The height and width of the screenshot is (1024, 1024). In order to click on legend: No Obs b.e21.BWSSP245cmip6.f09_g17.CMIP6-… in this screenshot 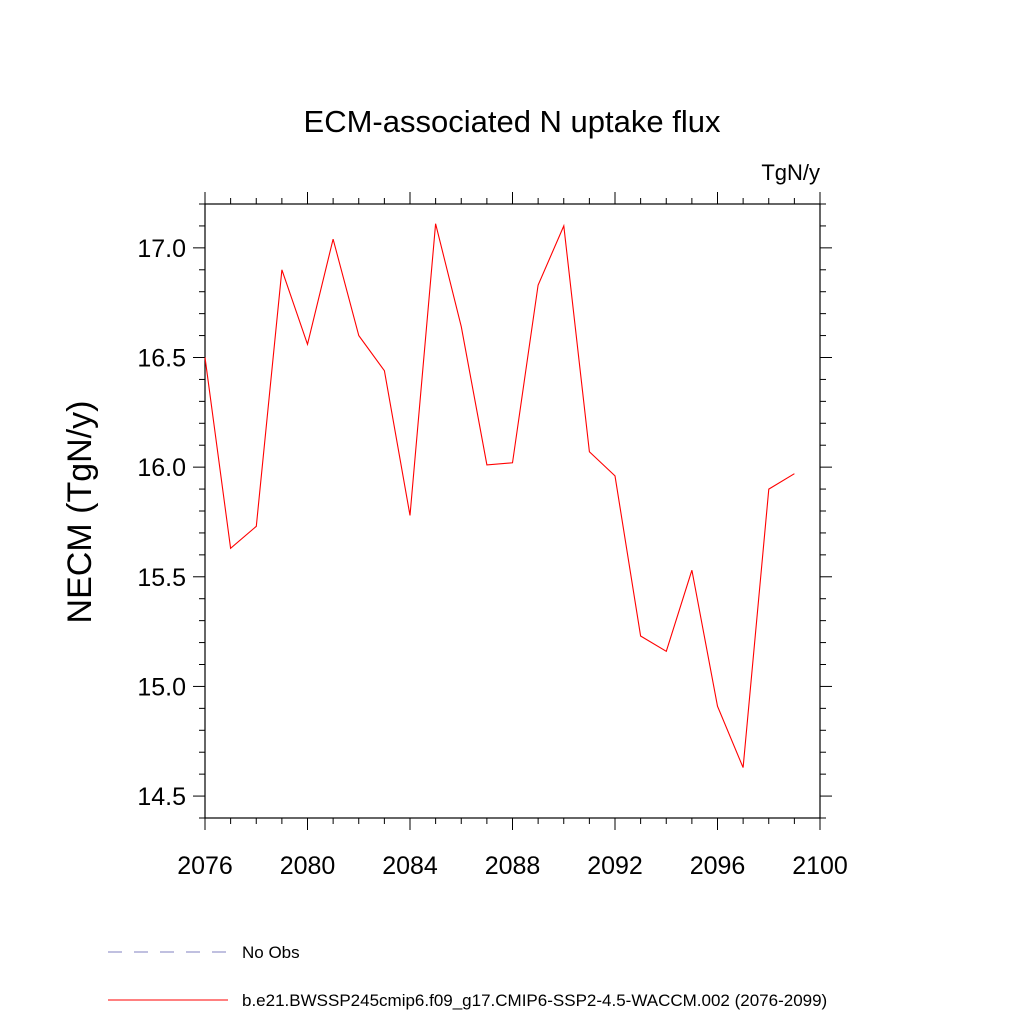, I will do `click(467, 976)`.